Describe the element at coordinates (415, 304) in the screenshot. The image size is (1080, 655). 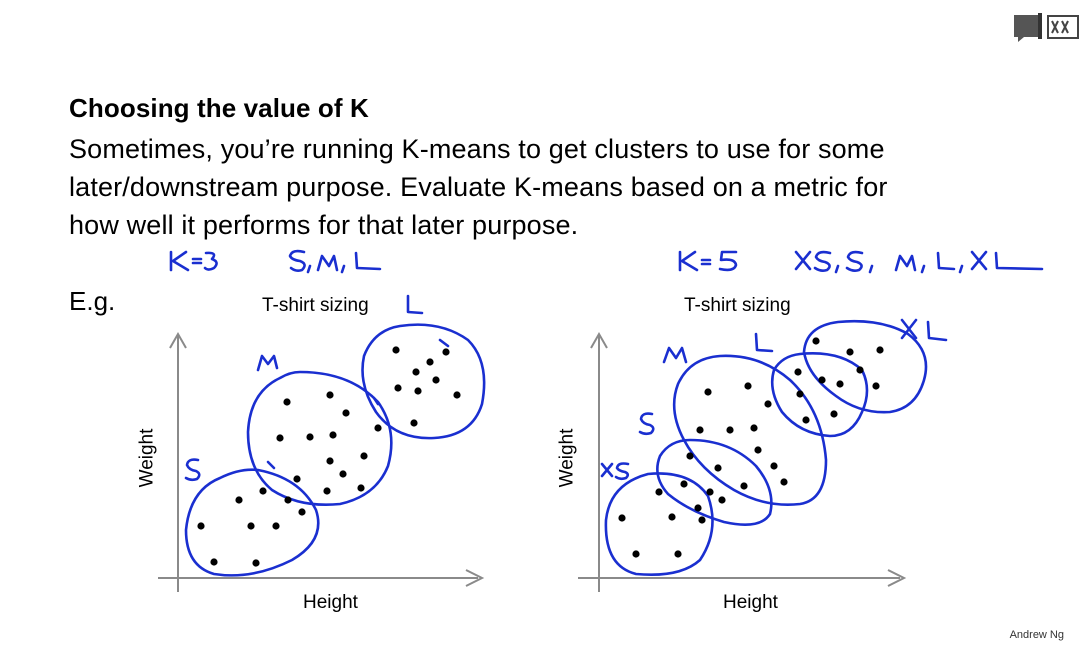
I see `cluster-label-L-left` at that location.